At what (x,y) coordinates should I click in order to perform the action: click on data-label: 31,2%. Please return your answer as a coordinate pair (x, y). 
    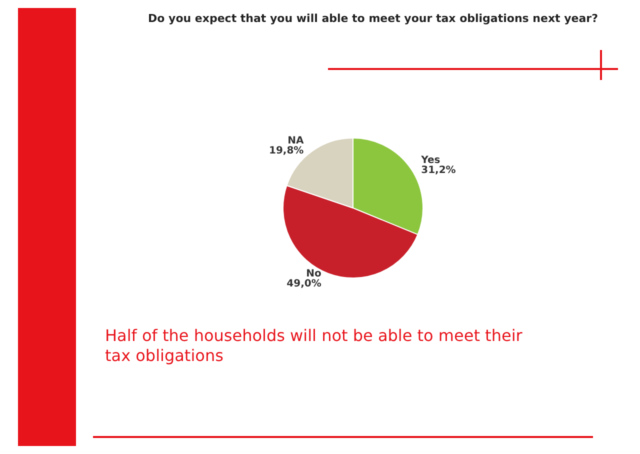
    Looking at the image, I should click on (438, 170).